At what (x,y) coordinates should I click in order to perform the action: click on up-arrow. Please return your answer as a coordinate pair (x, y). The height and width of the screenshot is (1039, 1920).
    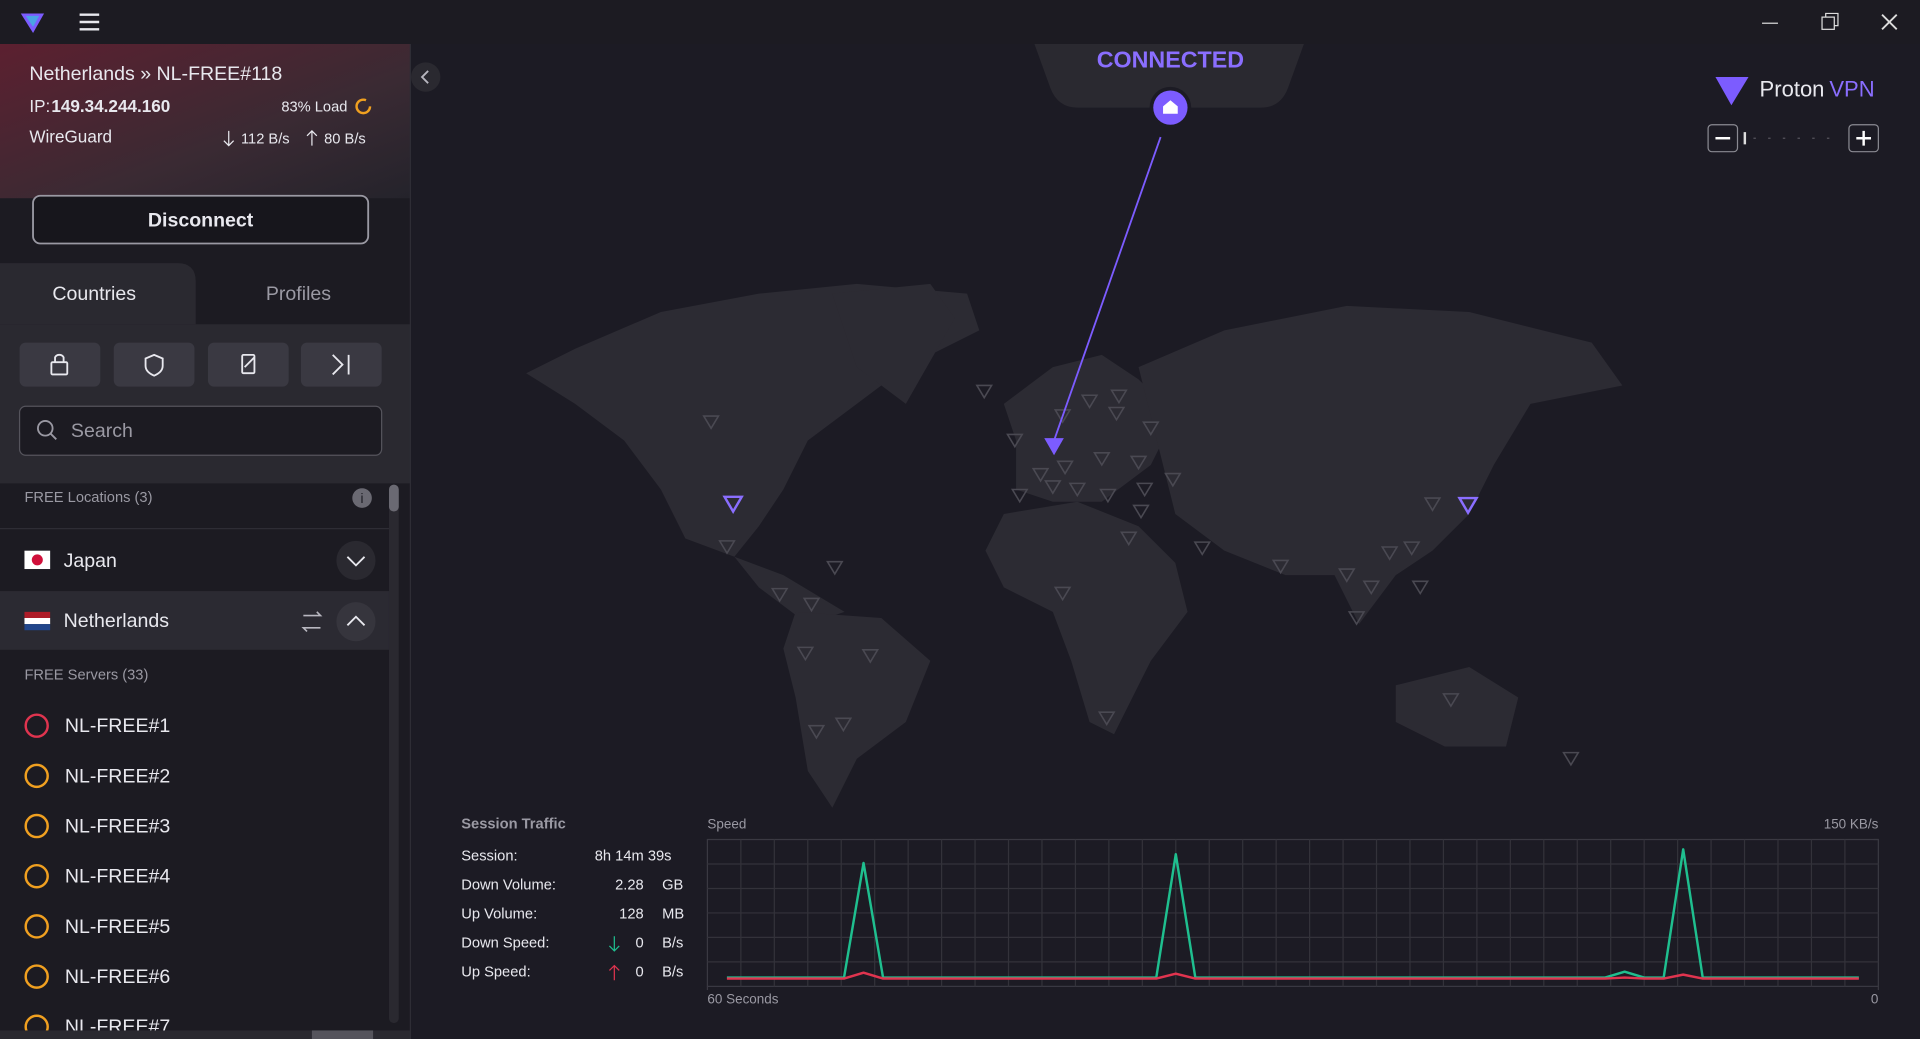
    Looking at the image, I should click on (614, 972).